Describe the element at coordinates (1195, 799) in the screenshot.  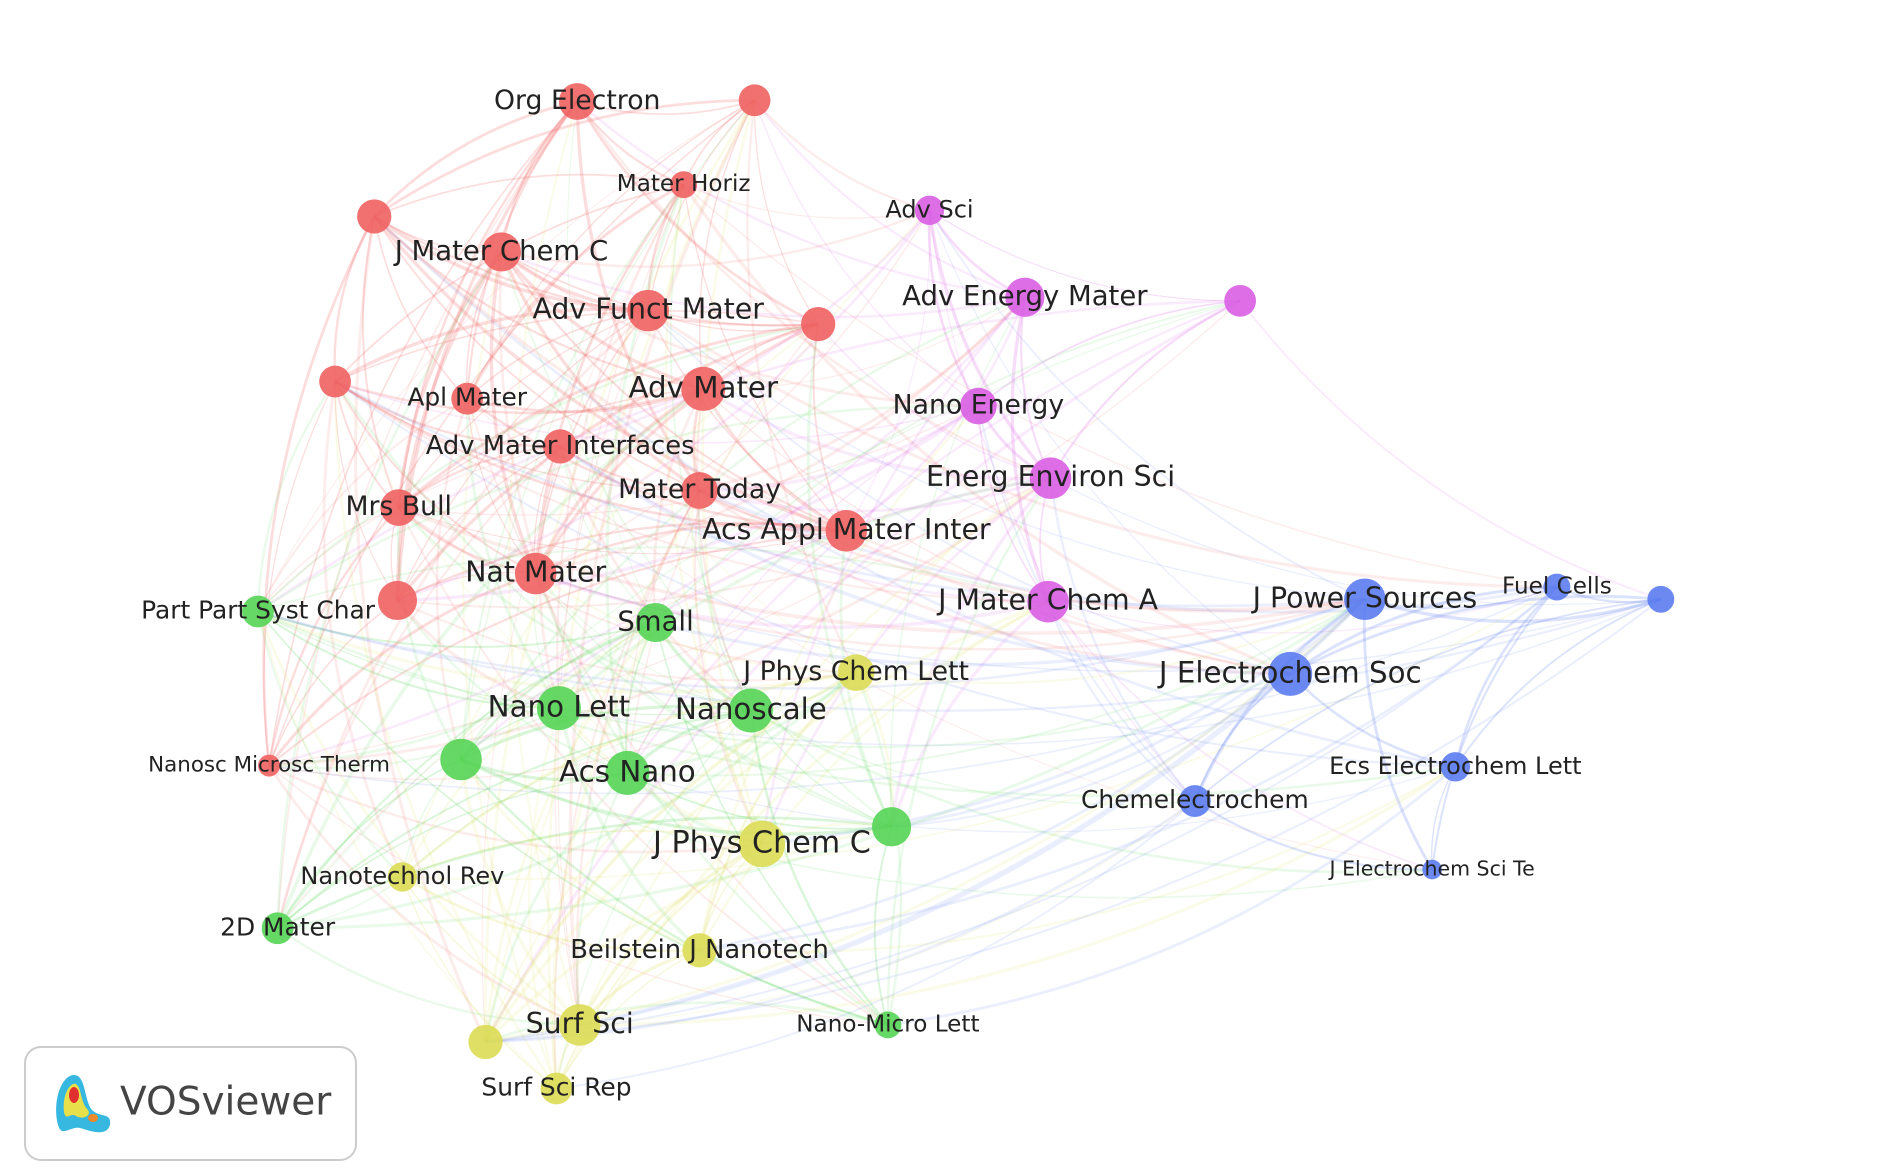
I see `node-label: Chemelectrochem` at that location.